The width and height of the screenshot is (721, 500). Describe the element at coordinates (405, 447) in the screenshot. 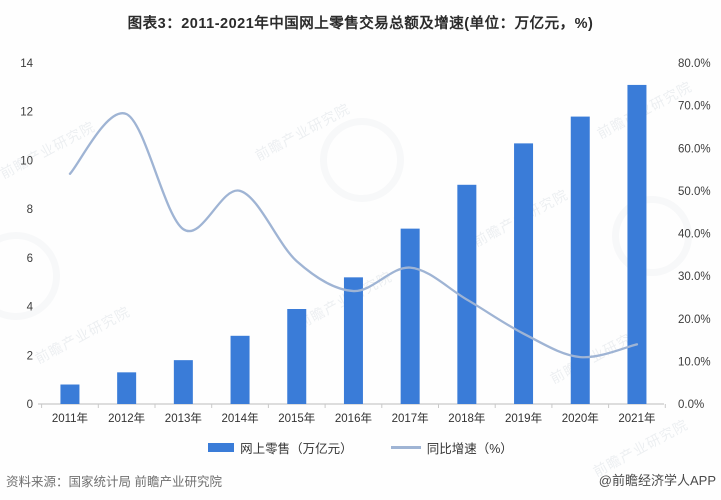

I see `legend-line-swatch` at that location.